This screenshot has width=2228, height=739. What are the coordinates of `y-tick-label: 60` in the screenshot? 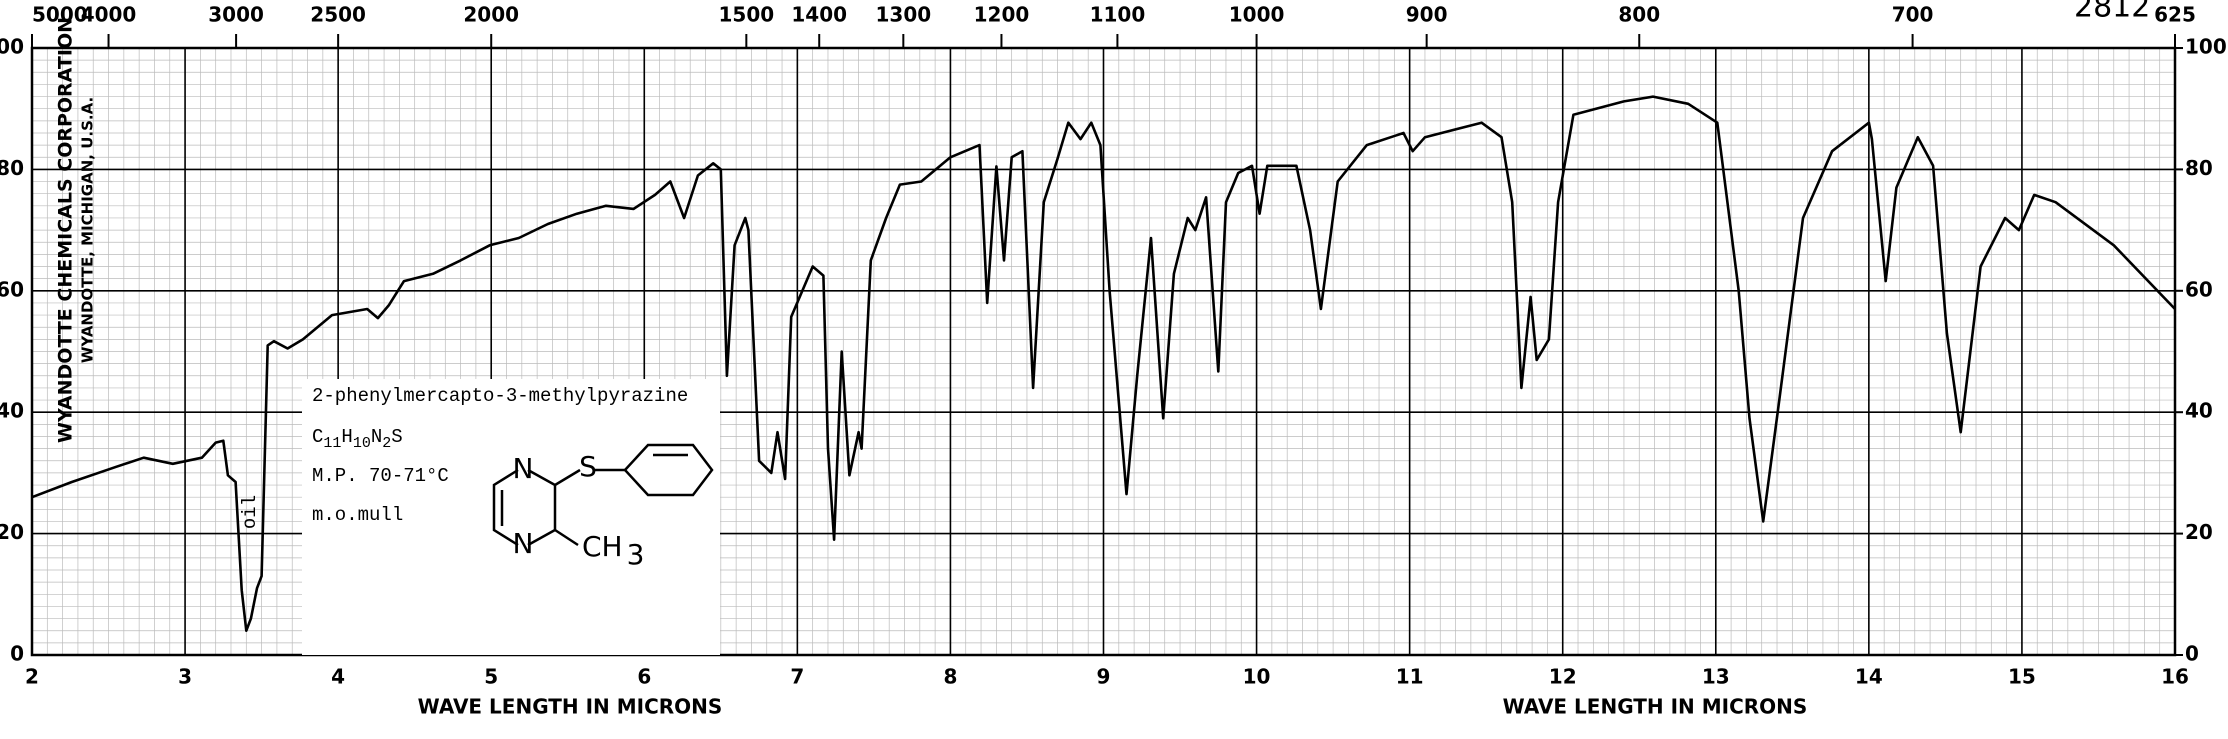 It's located at (12, 289).